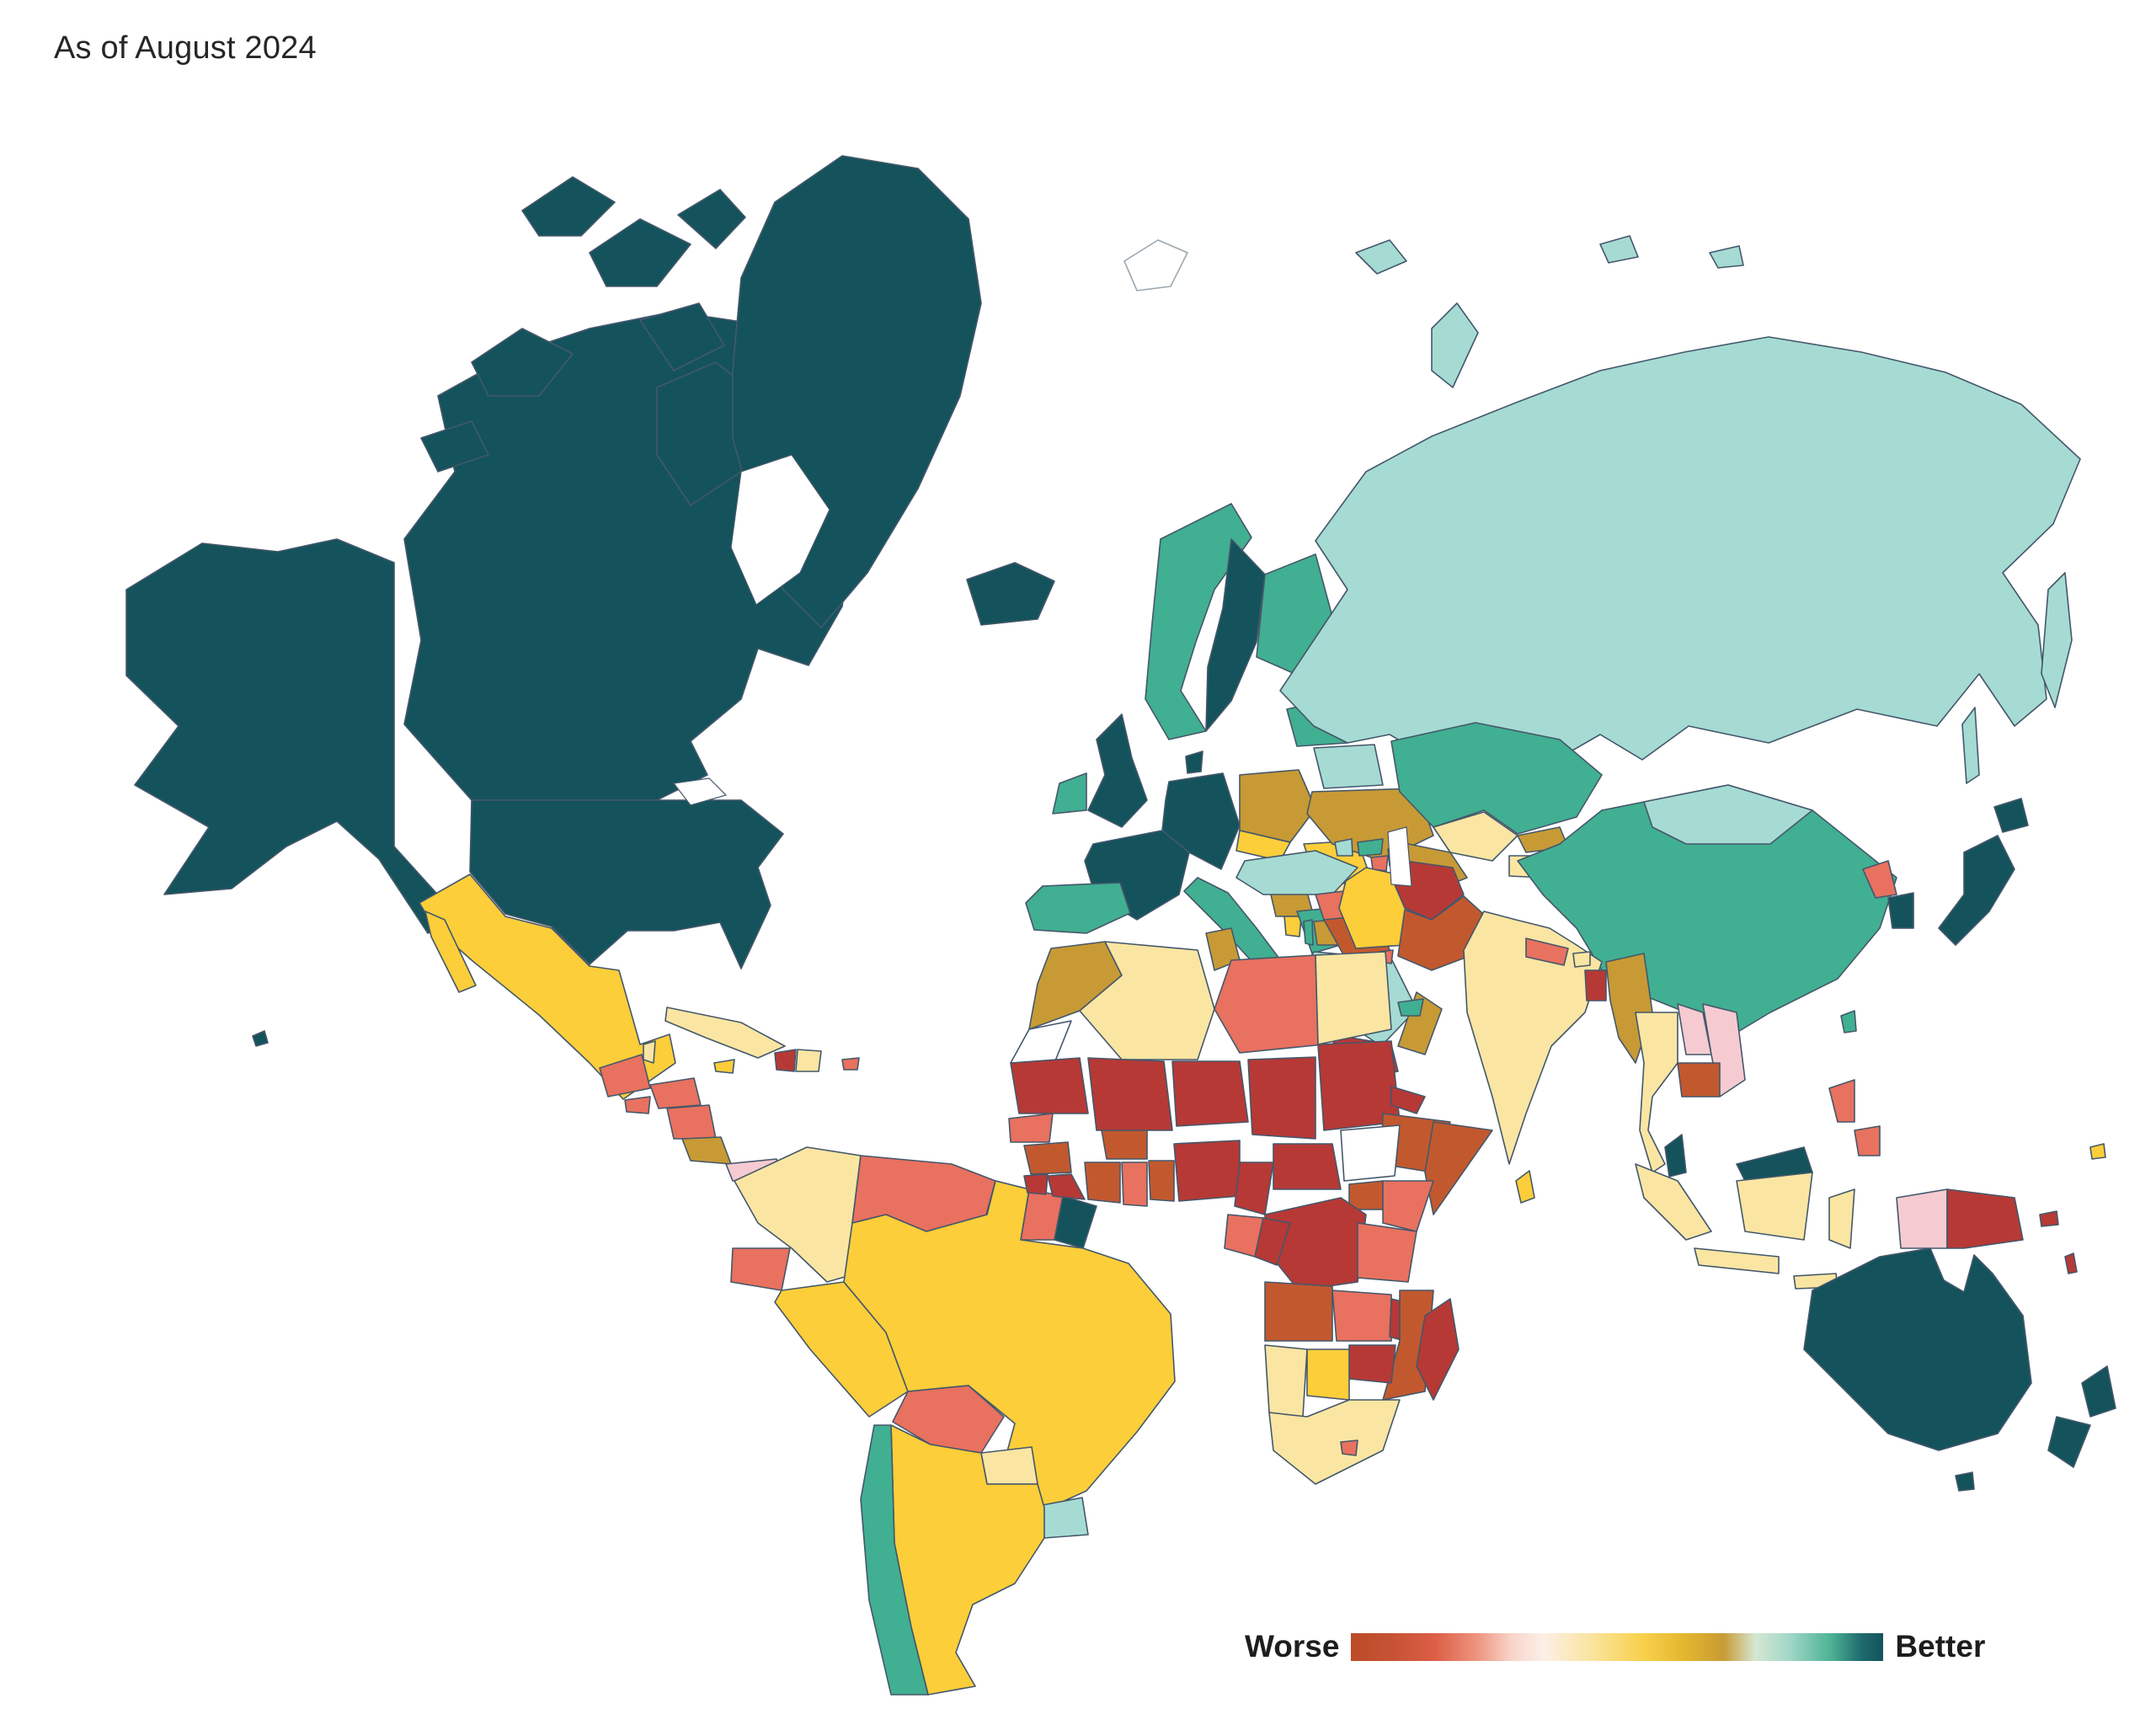 The image size is (2156, 1725). Describe the element at coordinates (760, 1269) in the screenshot. I see `country-ecuador` at that location.